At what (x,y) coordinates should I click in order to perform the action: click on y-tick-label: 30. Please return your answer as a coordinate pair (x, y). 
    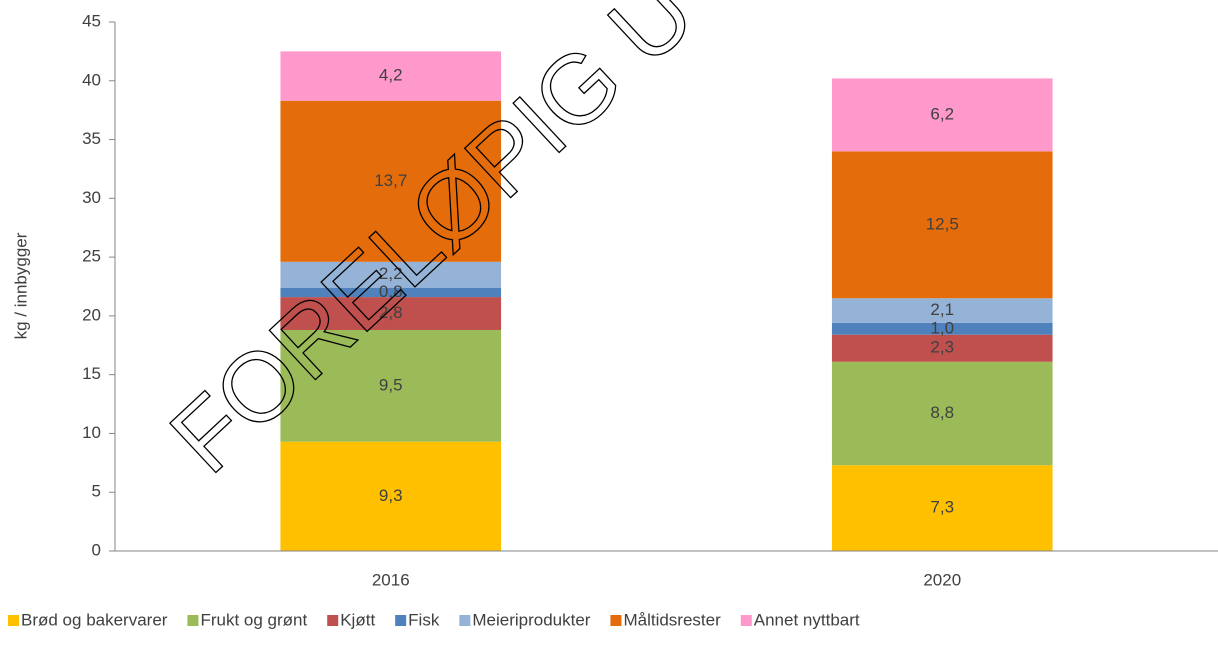
    Looking at the image, I should click on (91, 197).